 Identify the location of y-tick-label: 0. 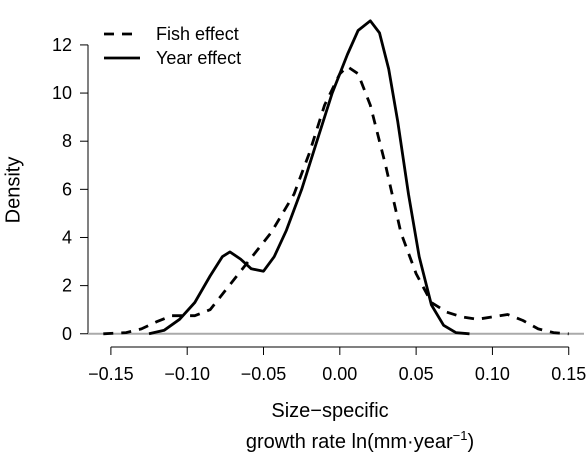
(67, 334).